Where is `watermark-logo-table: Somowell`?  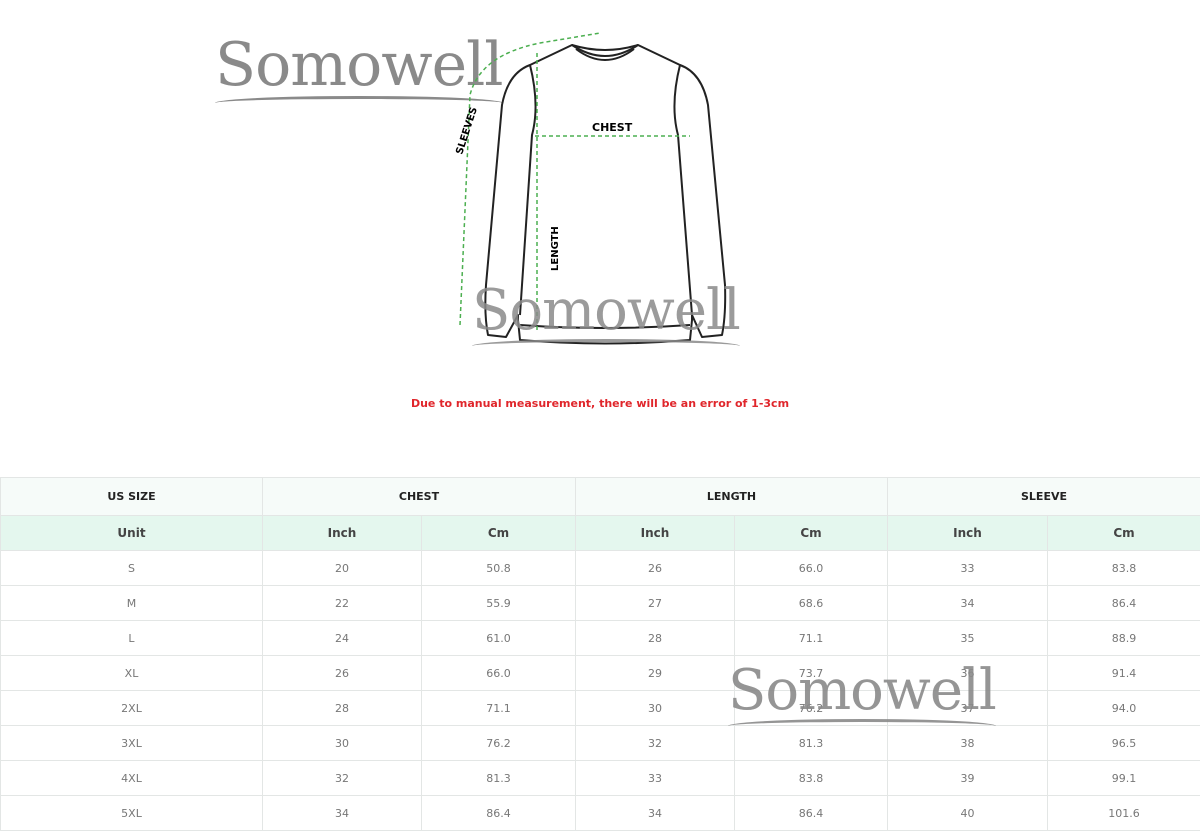 watermark-logo-table: Somowell is located at coordinates (862, 692).